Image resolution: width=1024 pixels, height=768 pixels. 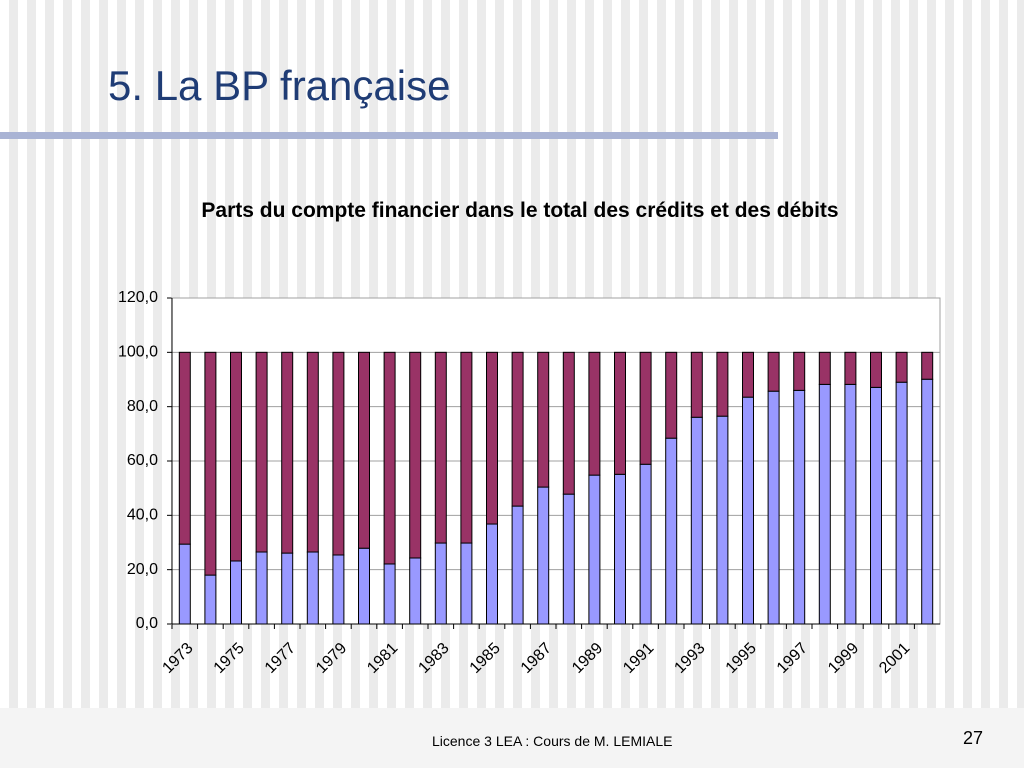 I want to click on x-tick-label: 2001, so click(x=894, y=658).